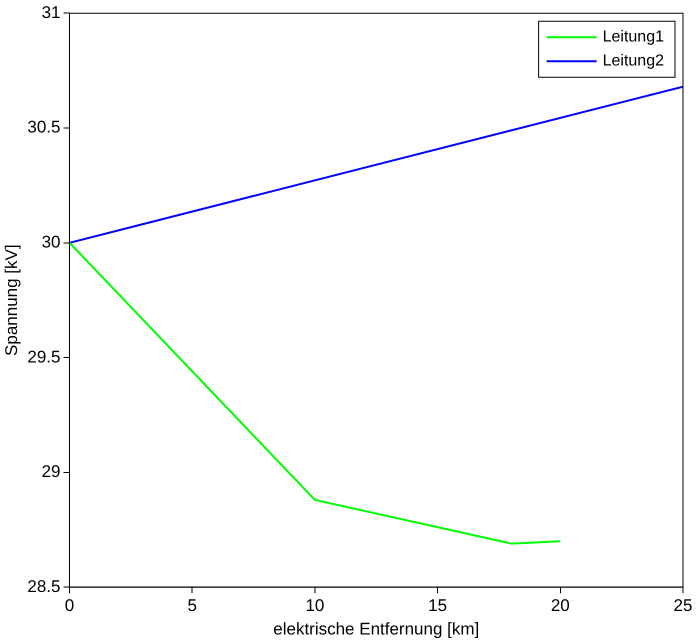 This screenshot has height=640, width=697. I want to click on x-tick-label: 15, so click(438, 606).